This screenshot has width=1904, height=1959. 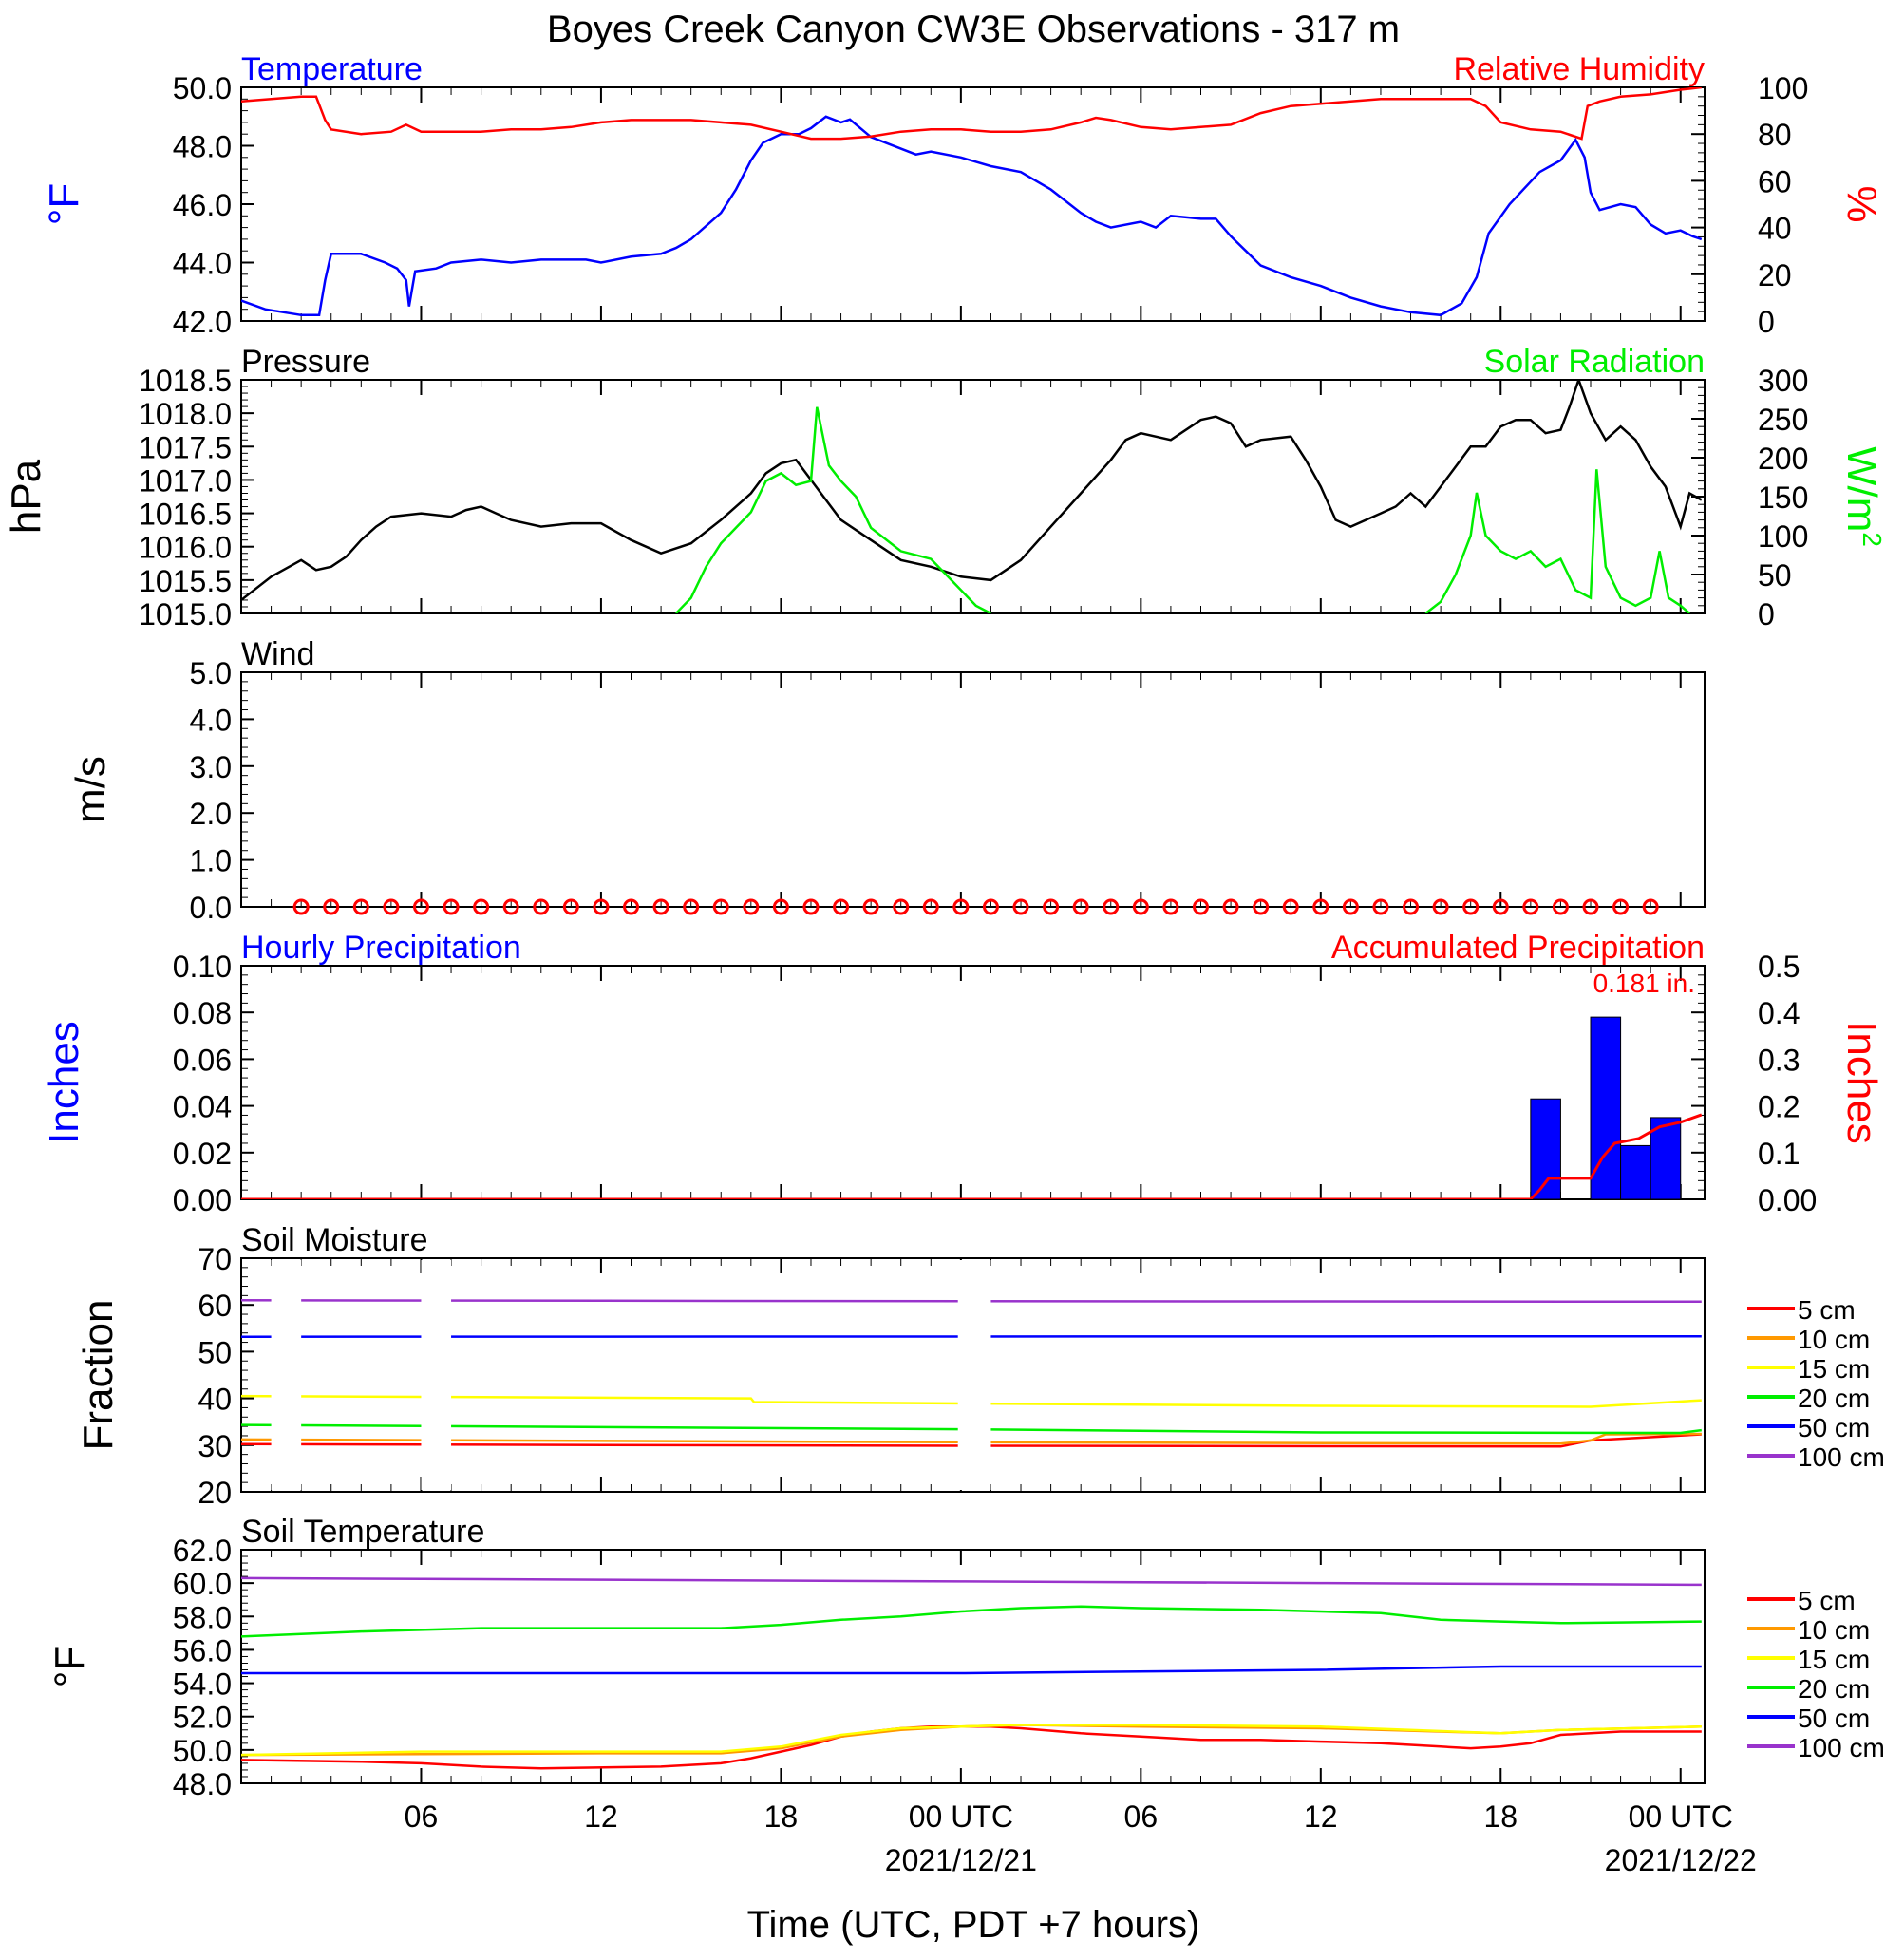 I want to click on y-tick-label: 4.0, so click(x=211, y=720).